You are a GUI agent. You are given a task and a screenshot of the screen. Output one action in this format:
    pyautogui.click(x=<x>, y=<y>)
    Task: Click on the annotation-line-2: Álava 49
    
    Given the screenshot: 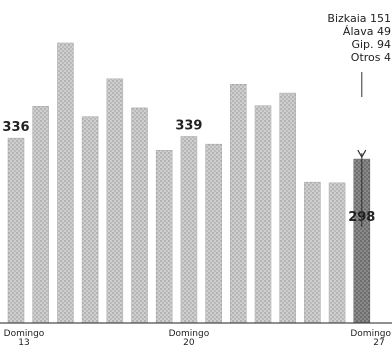 What is the action you would take?
    pyautogui.click(x=367, y=31)
    